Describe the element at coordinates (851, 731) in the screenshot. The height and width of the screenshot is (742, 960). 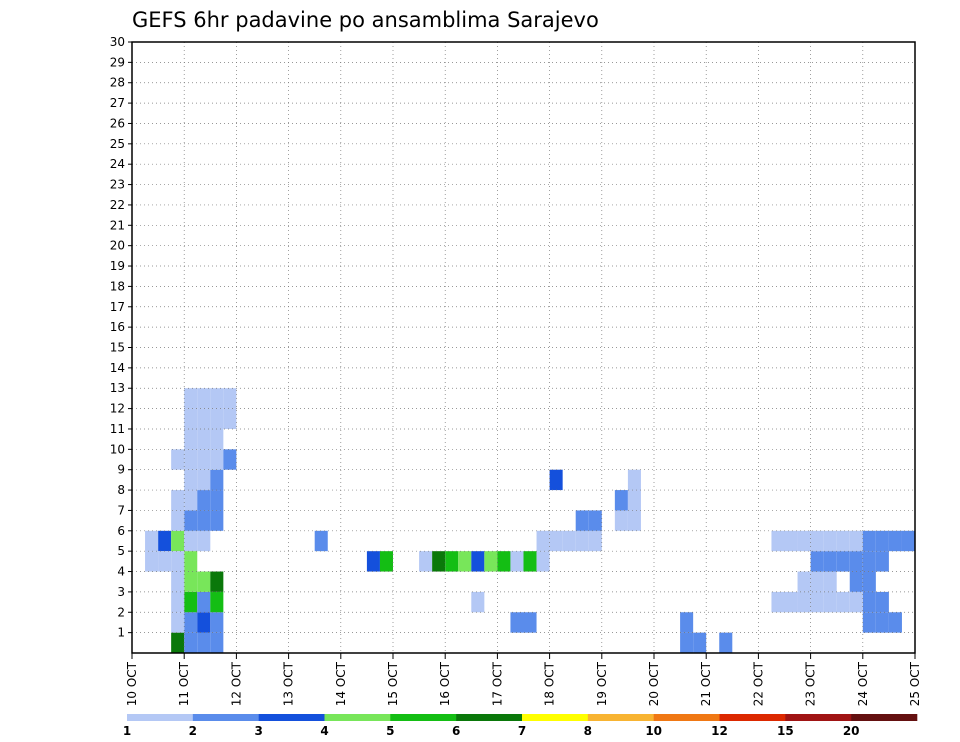
I see `legend-label: 20` at that location.